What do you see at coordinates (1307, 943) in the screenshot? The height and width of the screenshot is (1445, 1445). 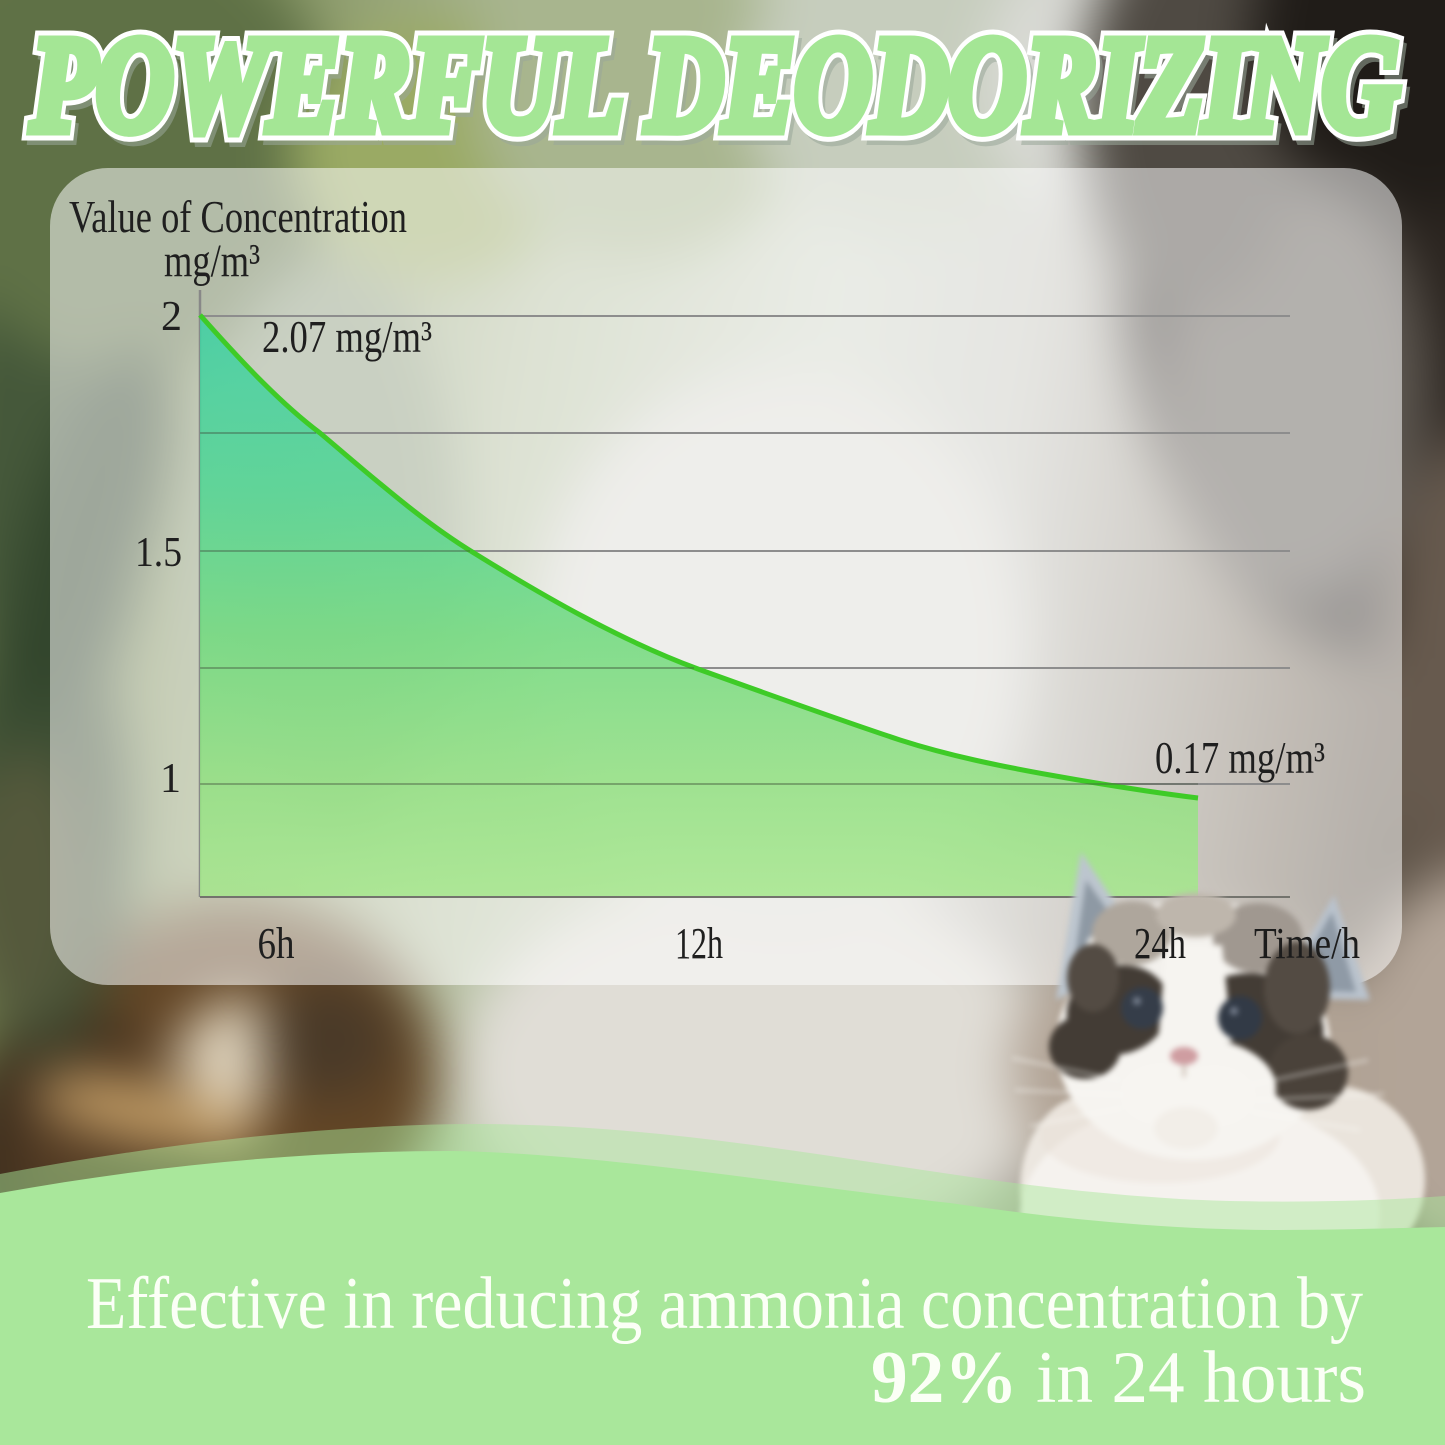 I see `svg-text: Time/h` at bounding box center [1307, 943].